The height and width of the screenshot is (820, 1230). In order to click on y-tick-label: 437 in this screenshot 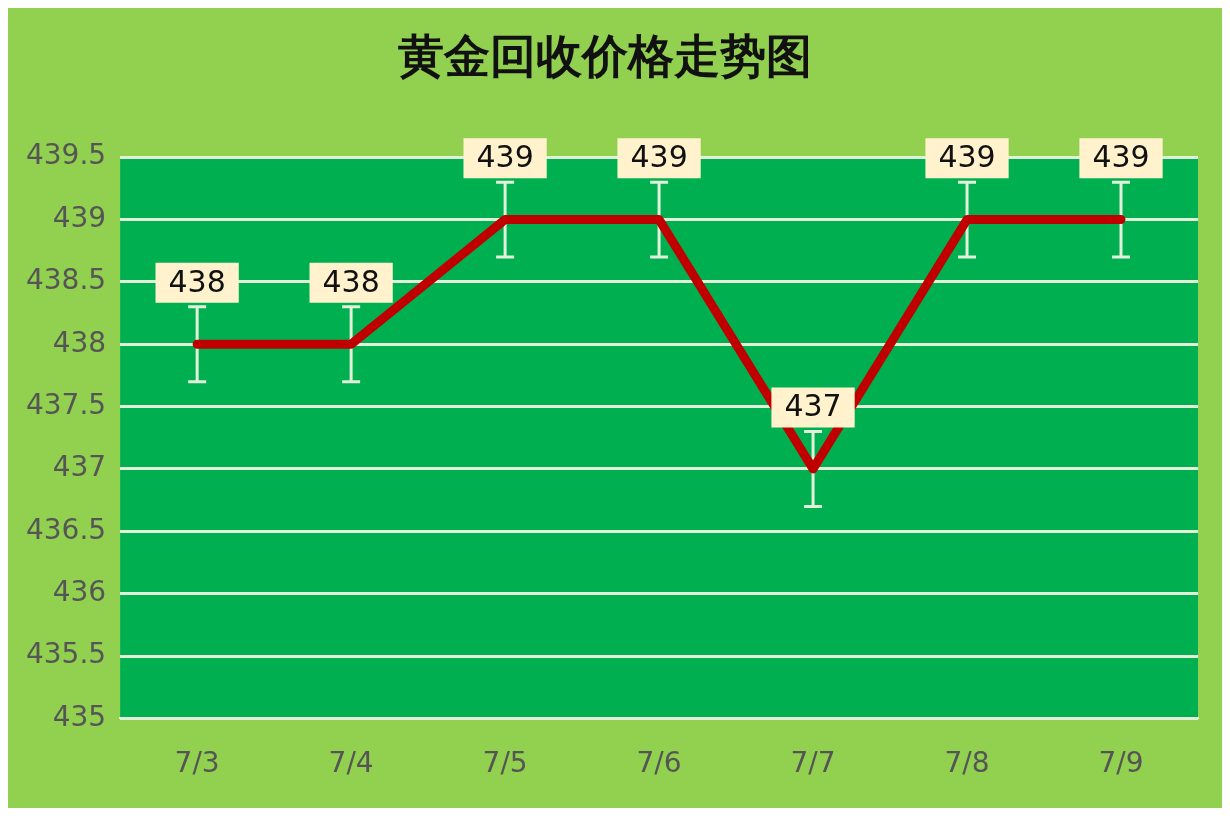, I will do `click(79, 467)`.